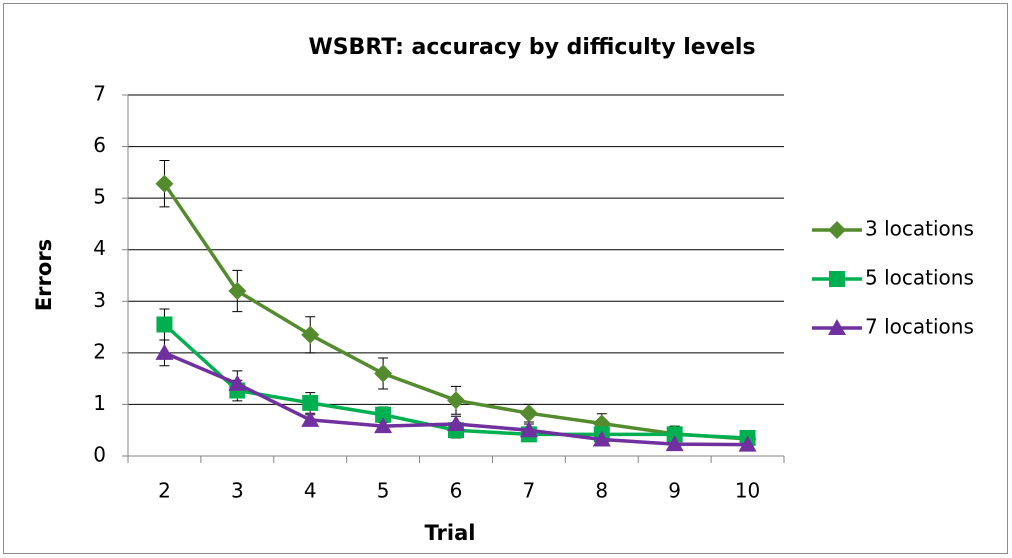 This screenshot has height=558, width=1012. What do you see at coordinates (747, 491) in the screenshot?
I see `x-tick-label: 10` at bounding box center [747, 491].